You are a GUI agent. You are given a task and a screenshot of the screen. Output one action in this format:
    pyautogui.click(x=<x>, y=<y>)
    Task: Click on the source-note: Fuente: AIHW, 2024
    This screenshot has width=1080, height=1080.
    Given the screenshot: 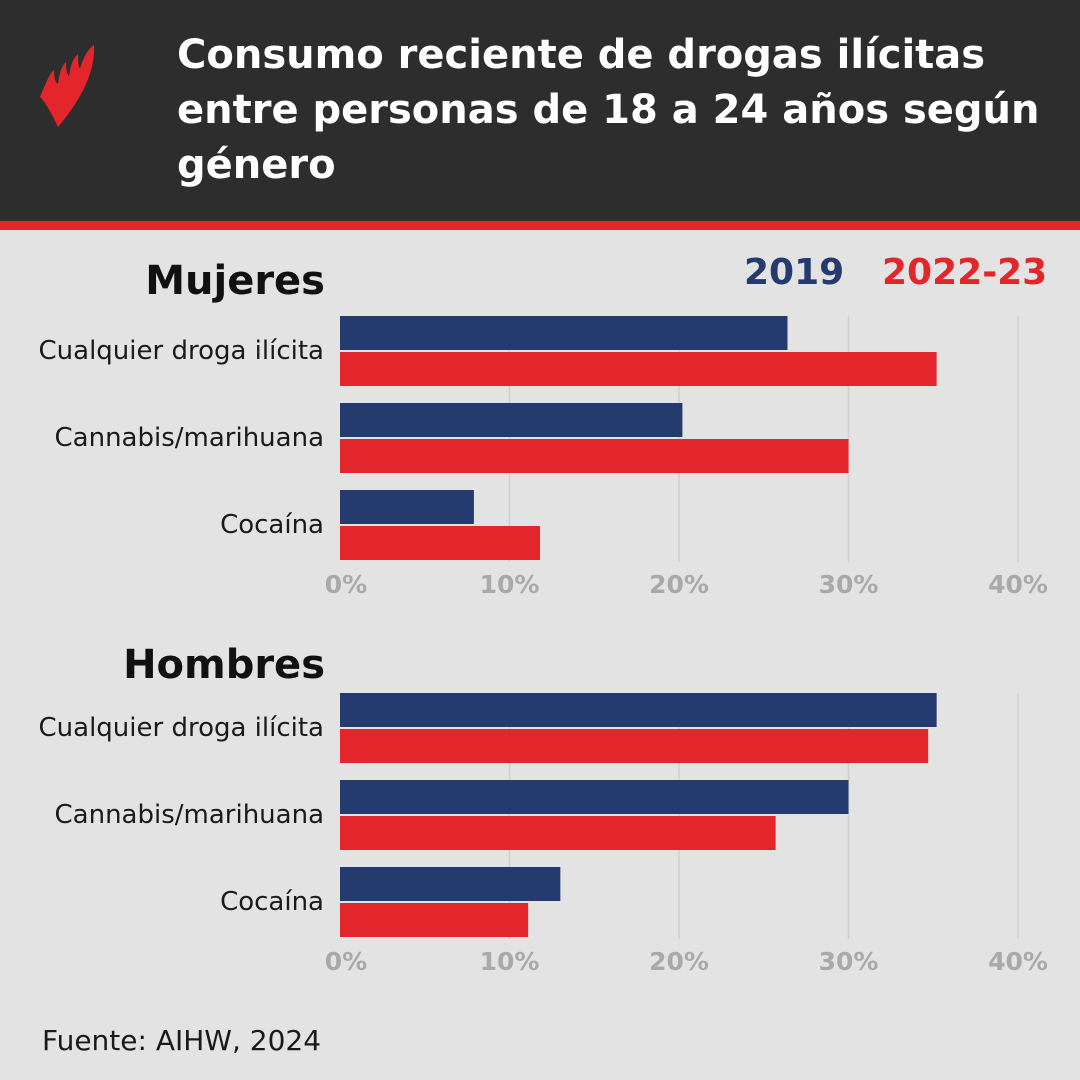 What is the action you would take?
    pyautogui.click(x=182, y=1040)
    